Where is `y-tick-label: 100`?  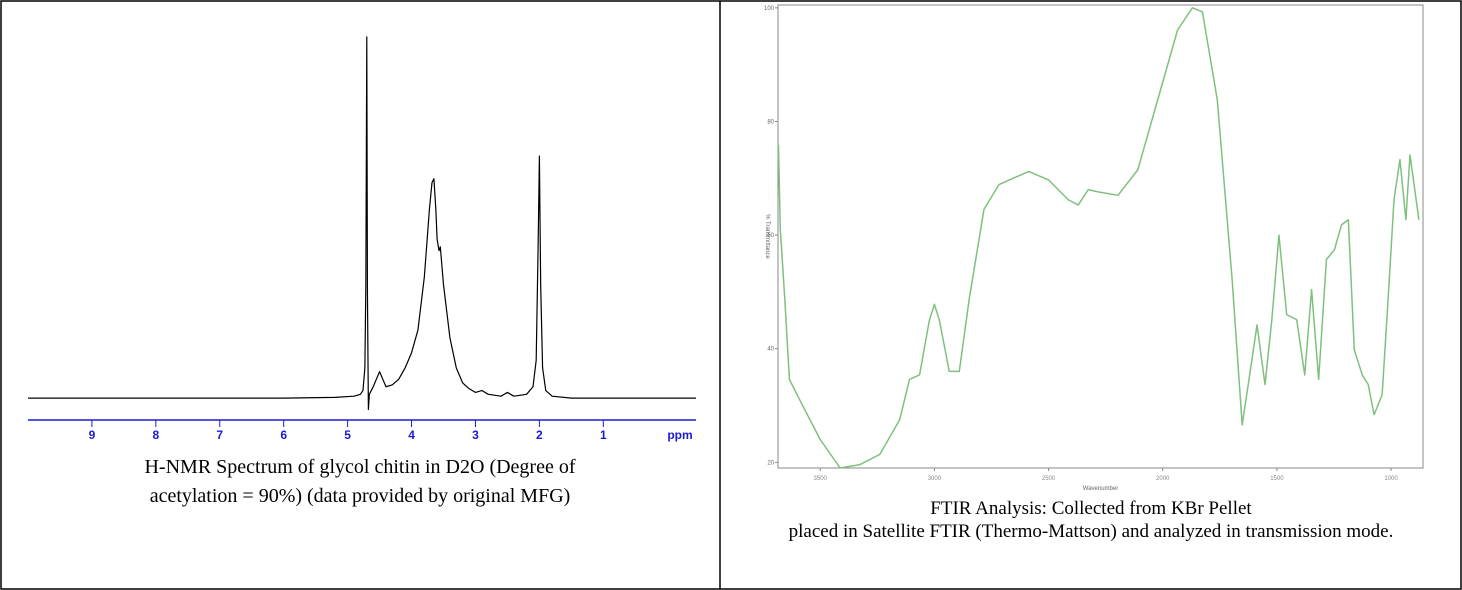
y-tick-label: 100 is located at coordinates (769, 9).